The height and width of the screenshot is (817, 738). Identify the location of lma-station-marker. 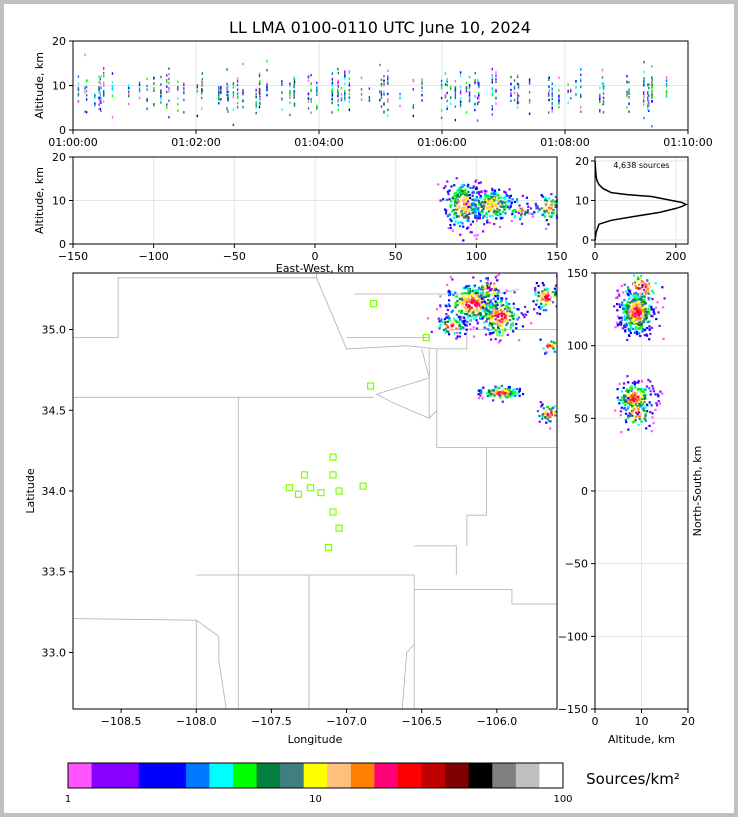
(298, 494).